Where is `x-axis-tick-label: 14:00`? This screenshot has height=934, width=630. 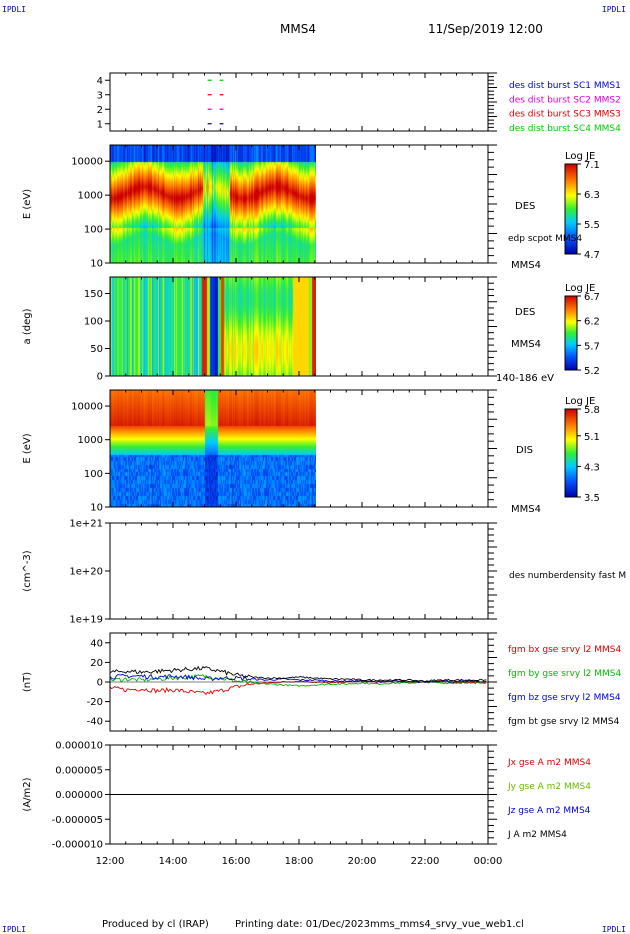 x-axis-tick-label: 14:00 is located at coordinates (173, 861).